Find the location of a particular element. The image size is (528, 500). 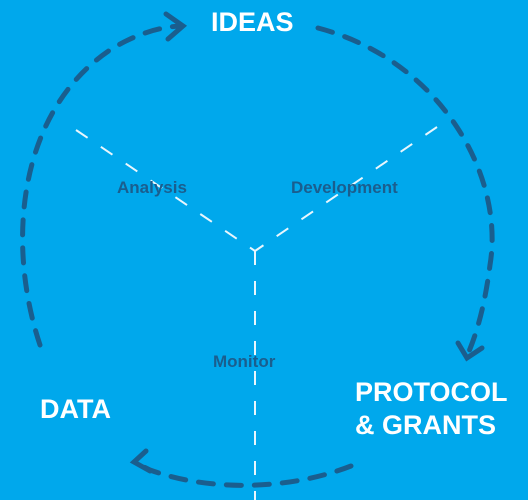

arrowhead-data-icon is located at coordinates (141, 461).